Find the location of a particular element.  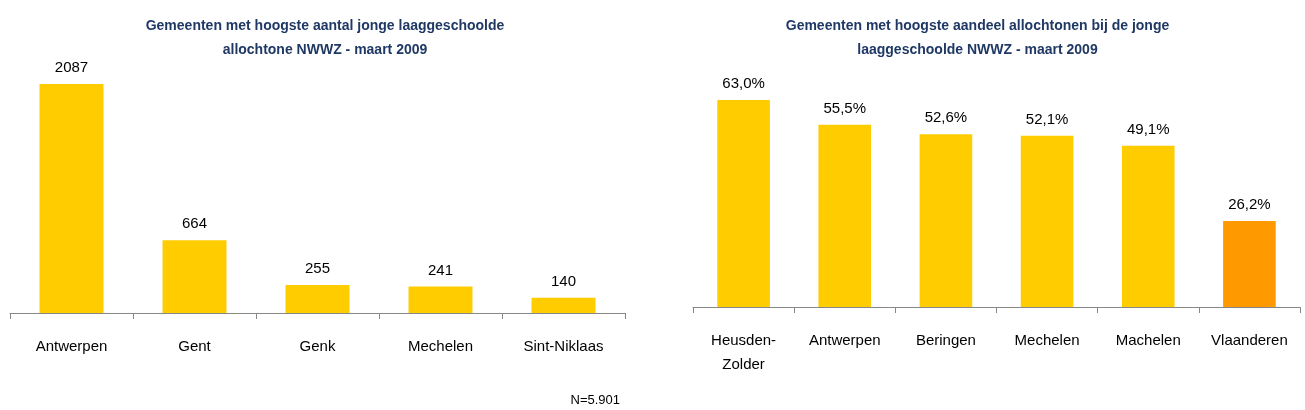

x-tick-label: Genk is located at coordinates (317, 345).